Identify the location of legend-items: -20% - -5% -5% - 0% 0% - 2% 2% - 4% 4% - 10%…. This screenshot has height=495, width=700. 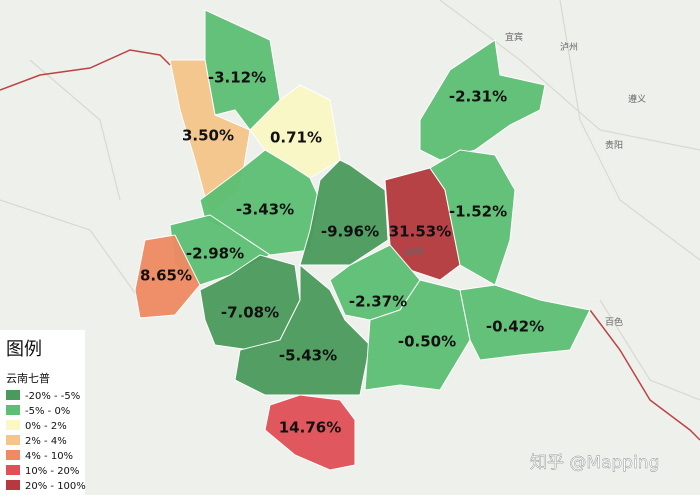
(46, 441).